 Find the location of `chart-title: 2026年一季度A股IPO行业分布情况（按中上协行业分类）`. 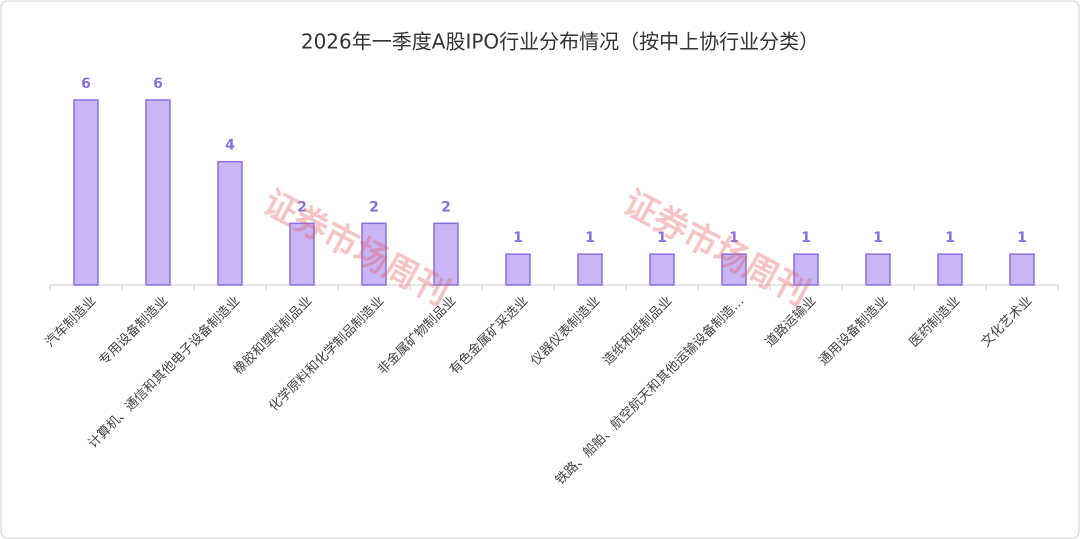

chart-title: 2026年一季度A股IPO行业分布情况（按中上协行业分类） is located at coordinates (560, 42).